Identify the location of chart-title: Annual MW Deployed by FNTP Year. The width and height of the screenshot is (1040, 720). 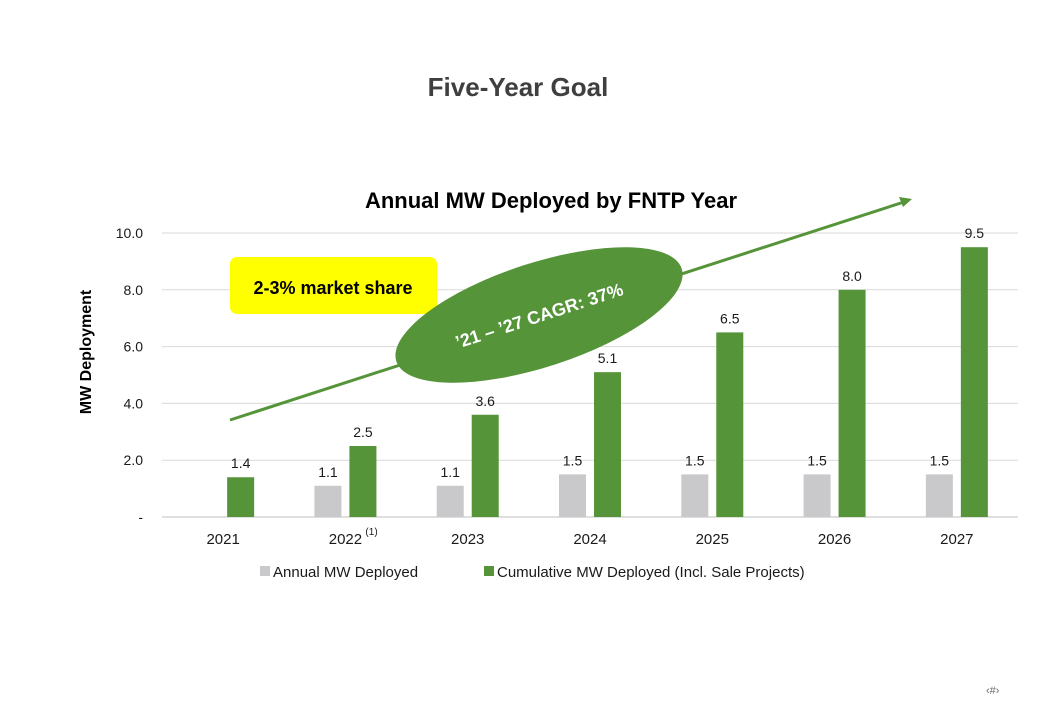
(551, 200).